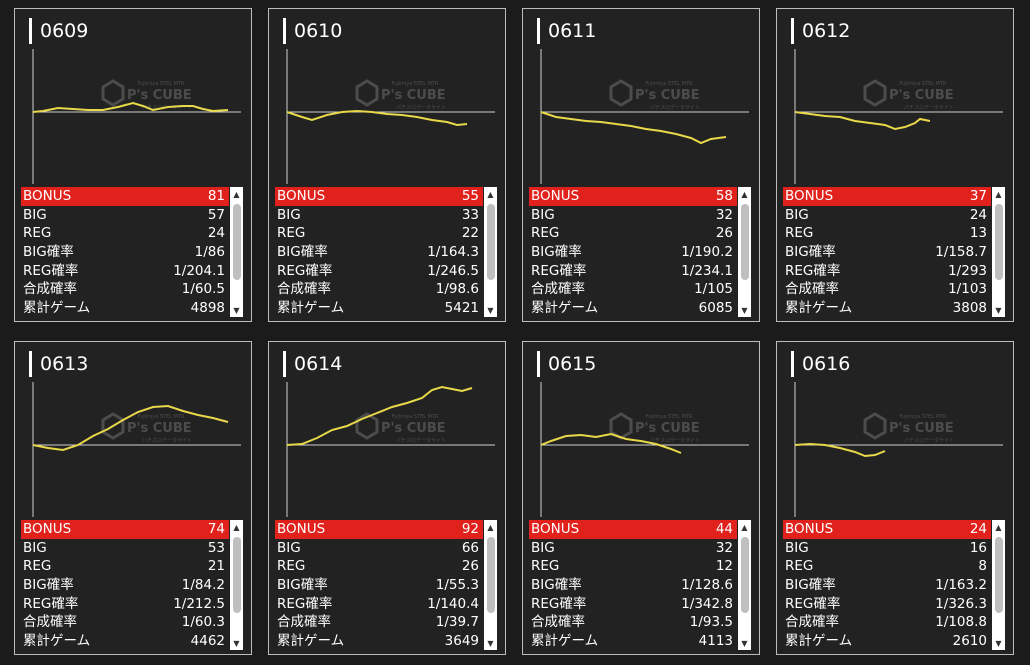 This screenshot has height=665, width=1030. Describe the element at coordinates (633, 271) in the screenshot. I see `stat-row-reg-rate: REG確率 1/234.1` at that location.